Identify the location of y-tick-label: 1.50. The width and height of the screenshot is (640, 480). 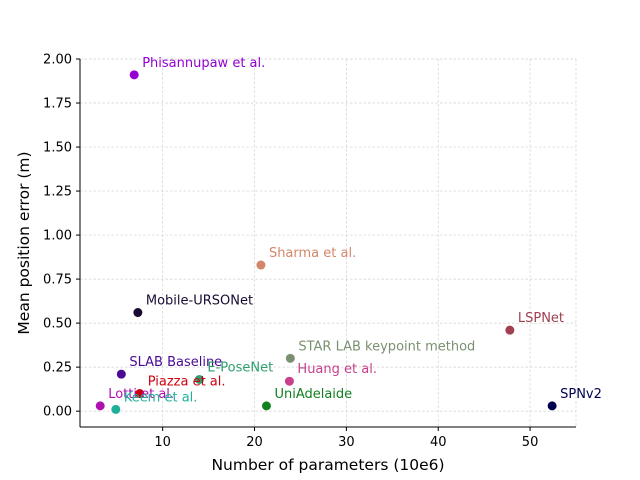
(57, 148).